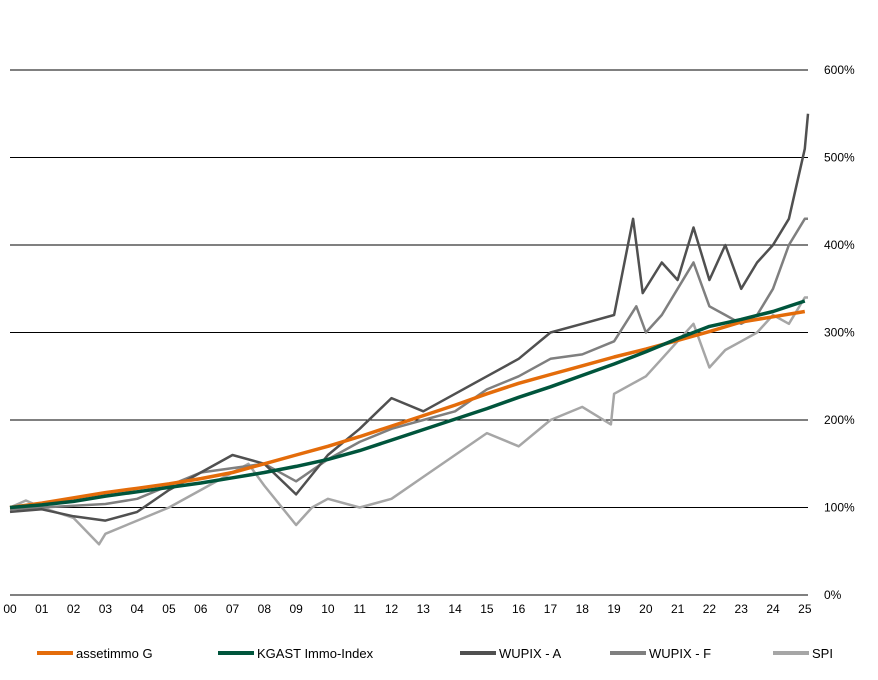  What do you see at coordinates (805, 609) in the screenshot?
I see `x-tick-label: 25` at bounding box center [805, 609].